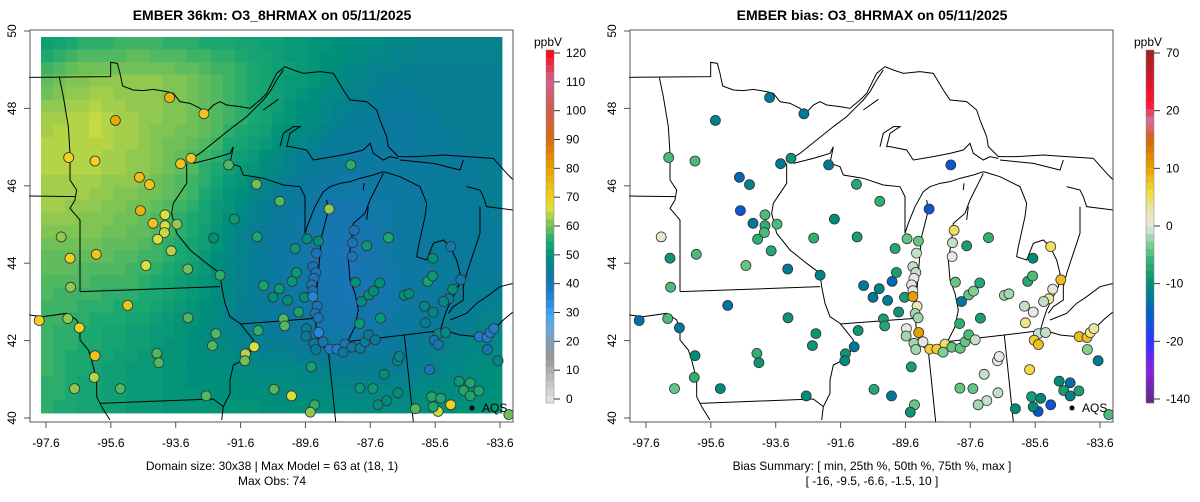 The width and height of the screenshot is (1200, 502). I want to click on x-tick-label: -85.6, so click(1035, 443).